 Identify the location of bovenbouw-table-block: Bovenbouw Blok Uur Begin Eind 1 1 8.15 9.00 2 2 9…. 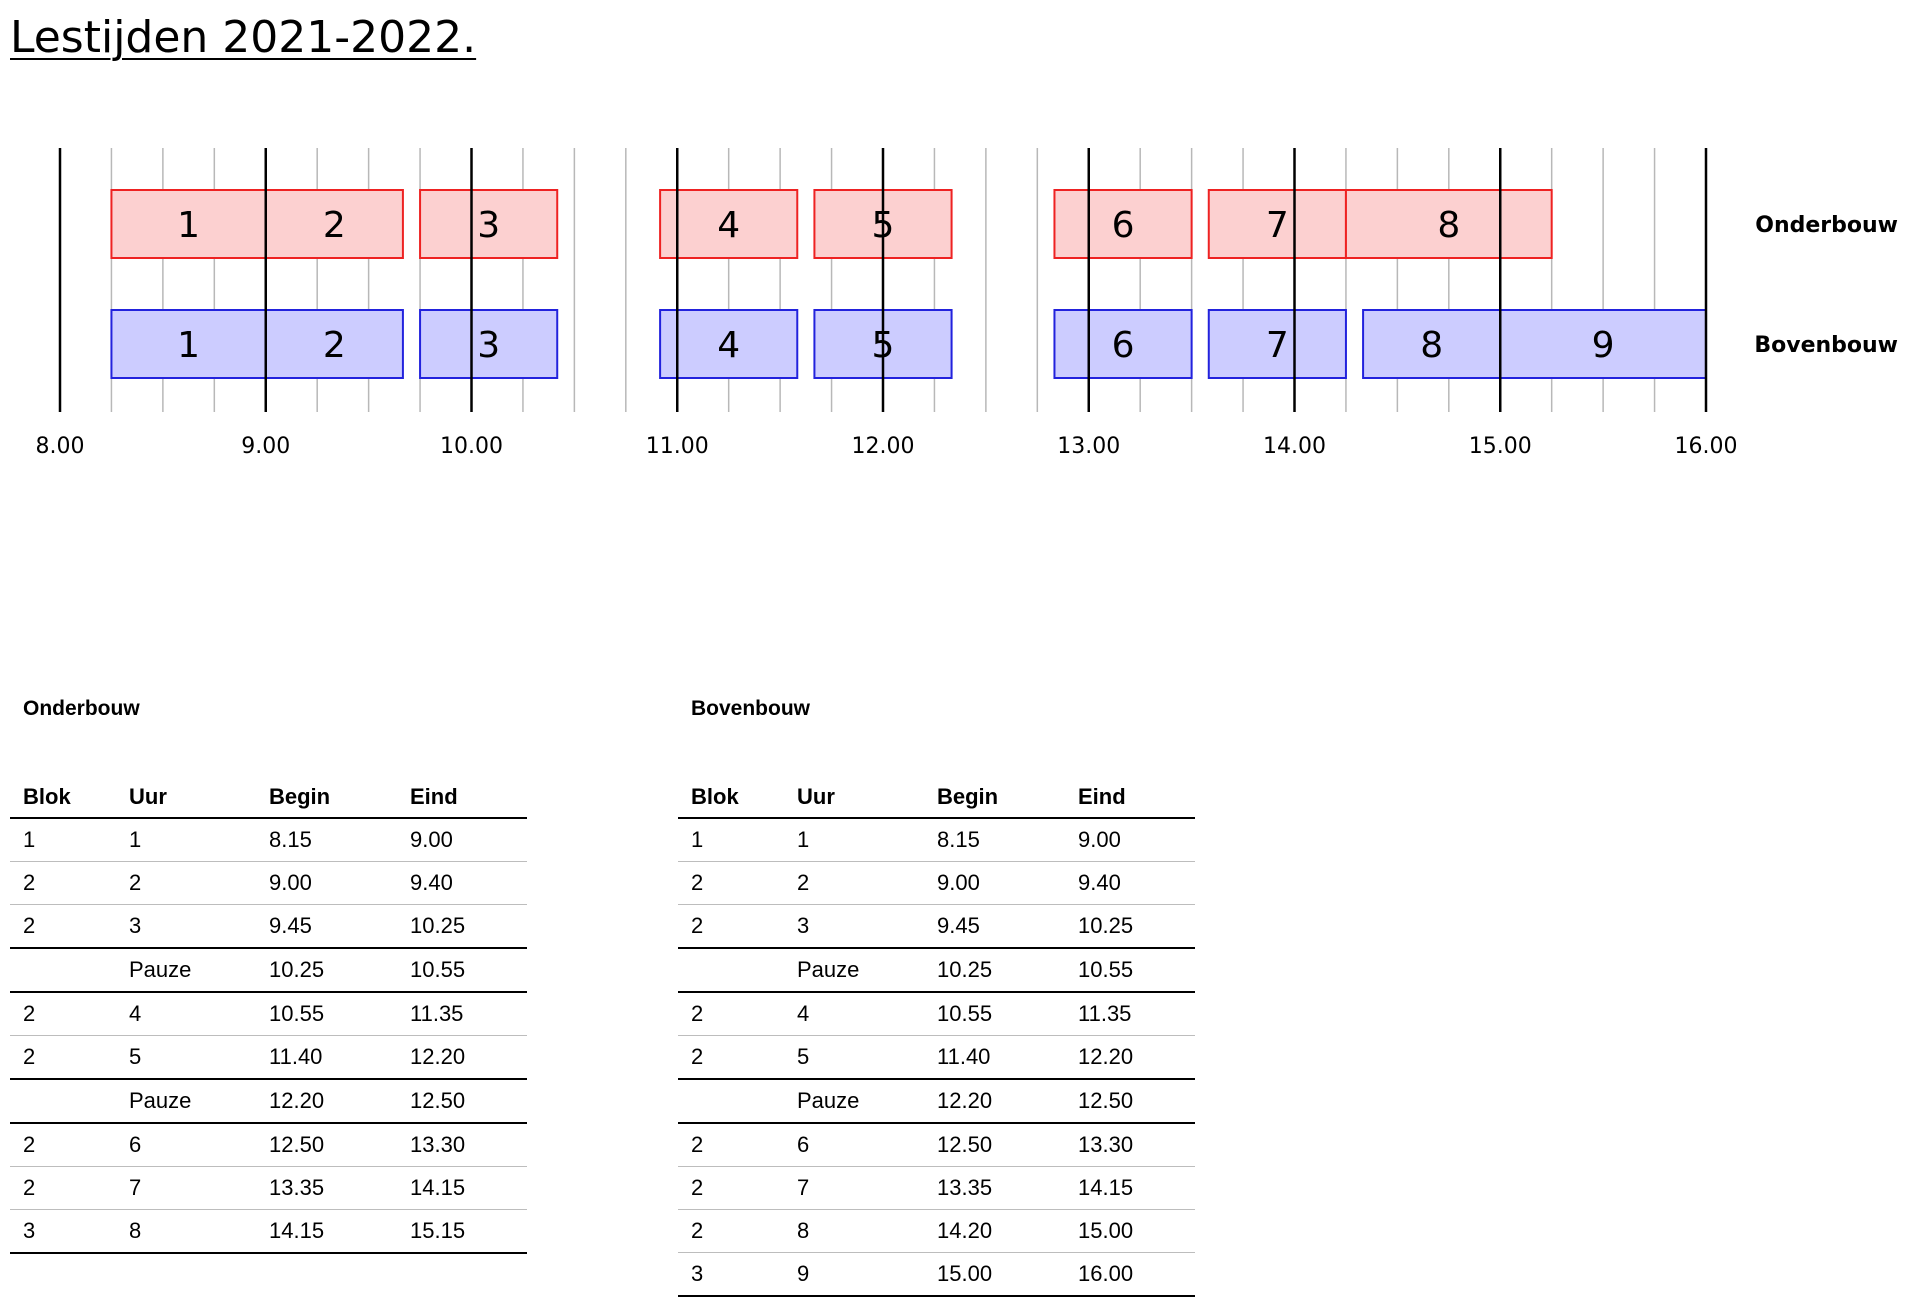
(936, 997).